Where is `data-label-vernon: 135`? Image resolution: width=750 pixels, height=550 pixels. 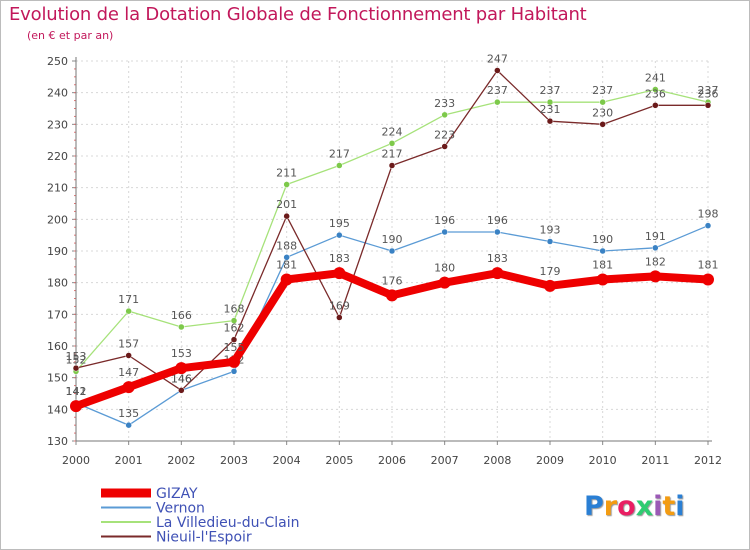 data-label-vernon: 135 is located at coordinates (128, 413).